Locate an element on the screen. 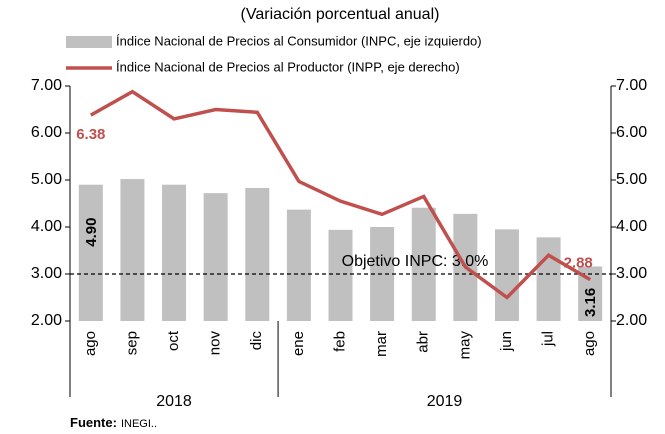  target-label: Objetivo INPC: 3.0% is located at coordinates (415, 261).